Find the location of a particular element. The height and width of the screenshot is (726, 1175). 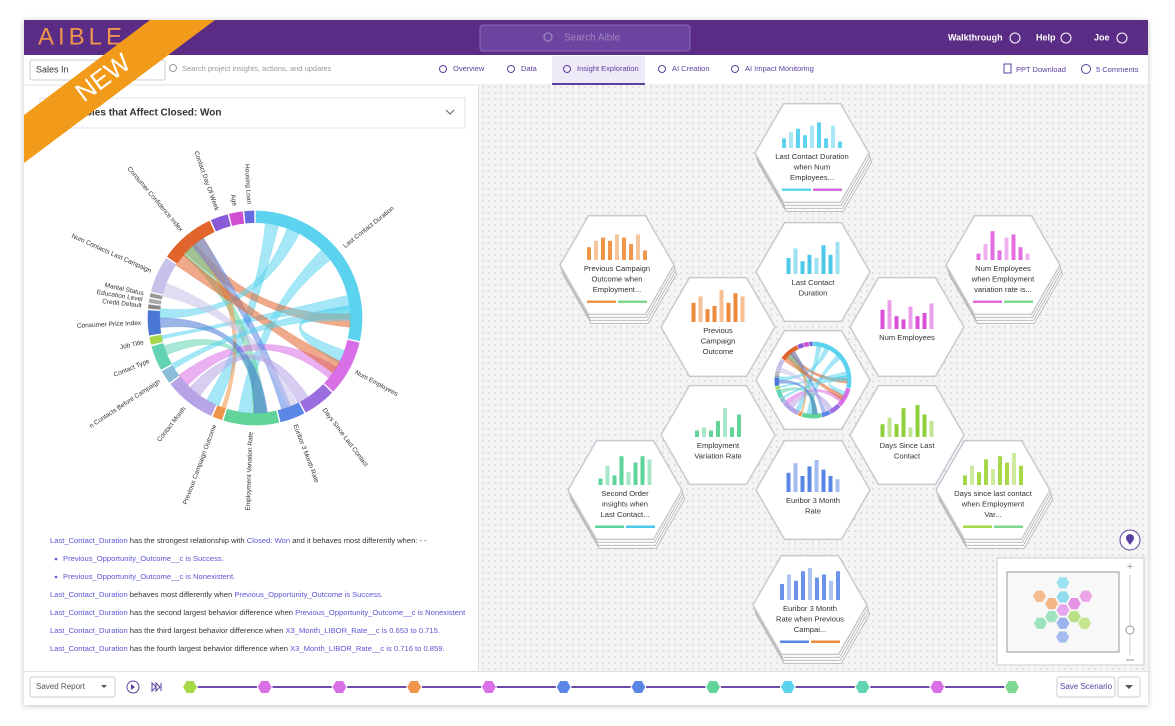

narrative-link: Closed: Won is located at coordinates (268, 540).